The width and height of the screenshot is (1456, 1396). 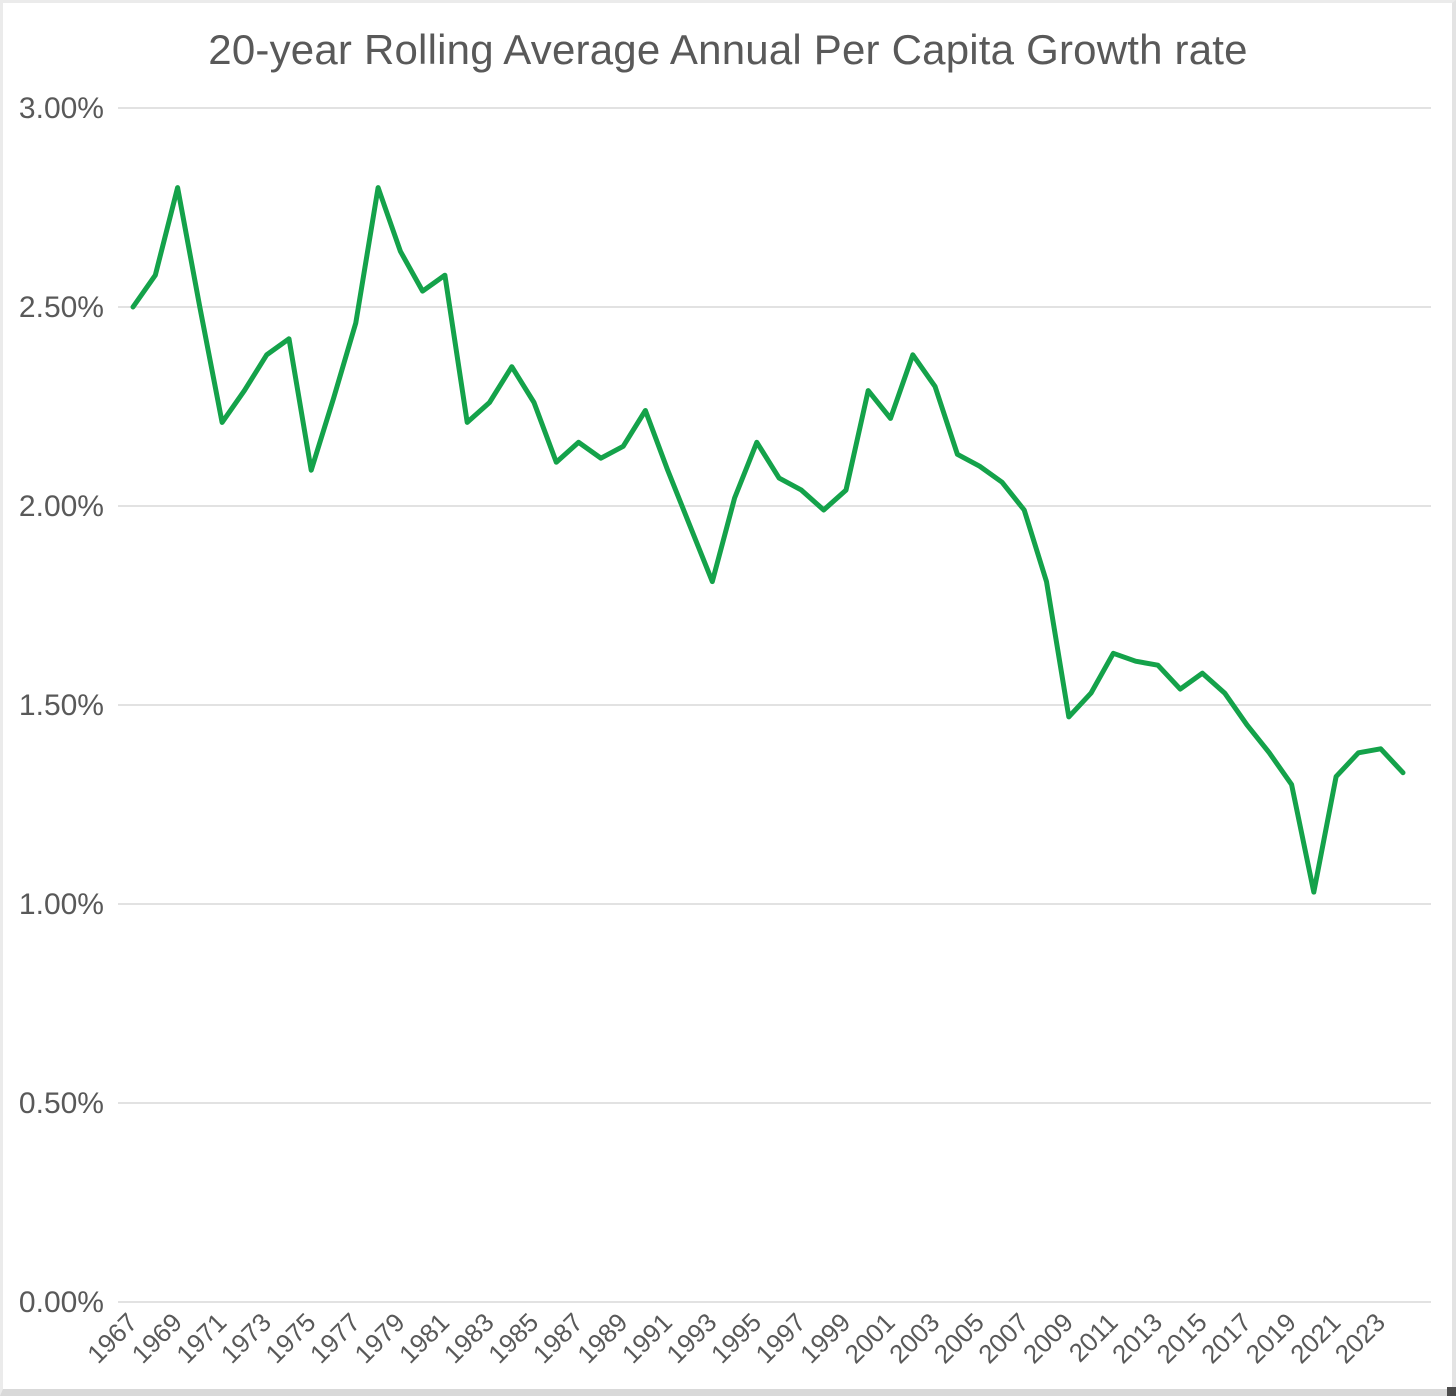 What do you see at coordinates (1360, 1338) in the screenshot?
I see `x-axis-tick-label: 2023` at bounding box center [1360, 1338].